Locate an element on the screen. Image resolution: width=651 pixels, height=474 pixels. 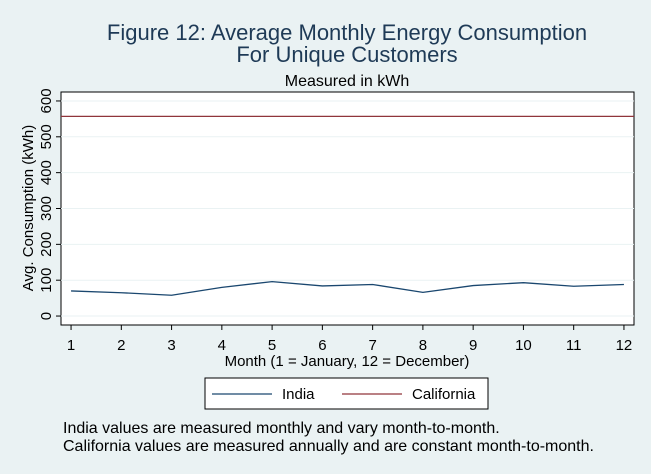
y-tick-label: 500 is located at coordinates (46, 136).